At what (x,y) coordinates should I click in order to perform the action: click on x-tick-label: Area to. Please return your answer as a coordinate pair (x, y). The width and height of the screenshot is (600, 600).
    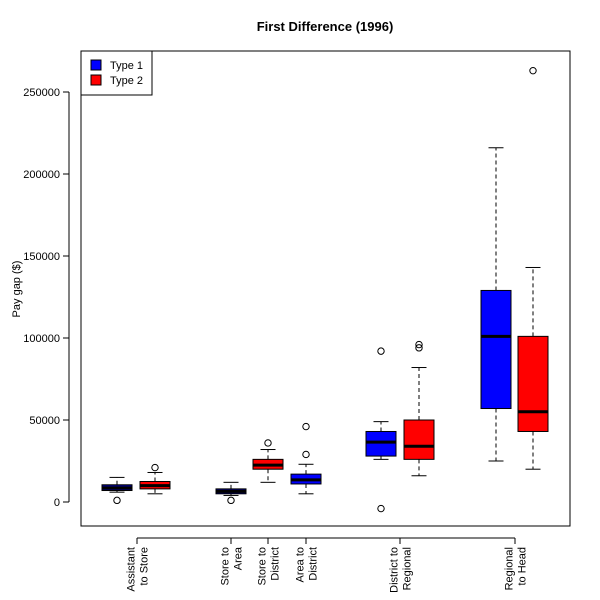
    Looking at the image, I should click on (301, 564).